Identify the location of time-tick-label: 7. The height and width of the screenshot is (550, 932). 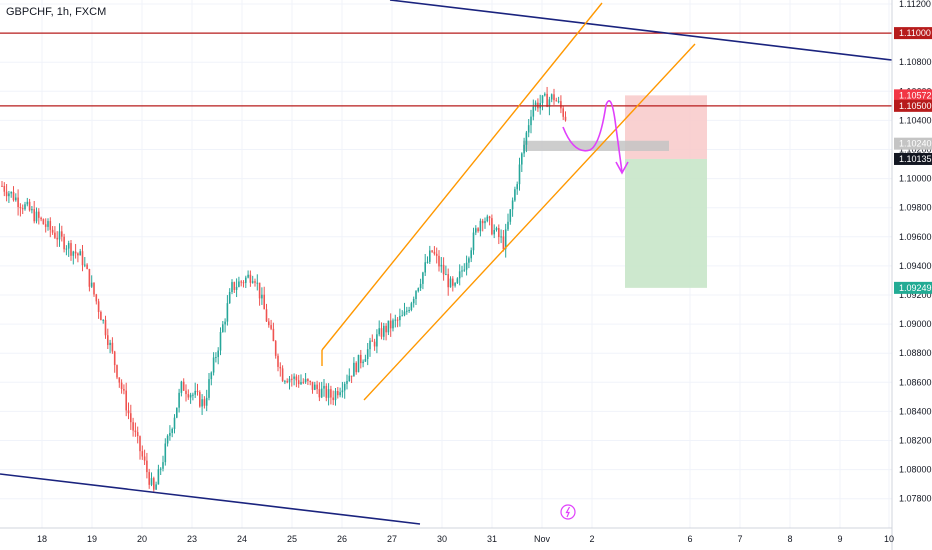
(739, 539).